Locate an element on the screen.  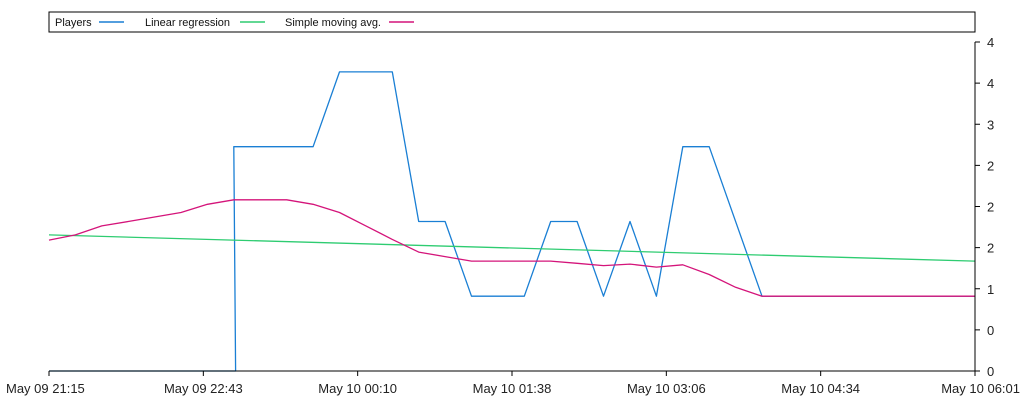
x-tick-label: May 09 22:43 is located at coordinates (203, 388).